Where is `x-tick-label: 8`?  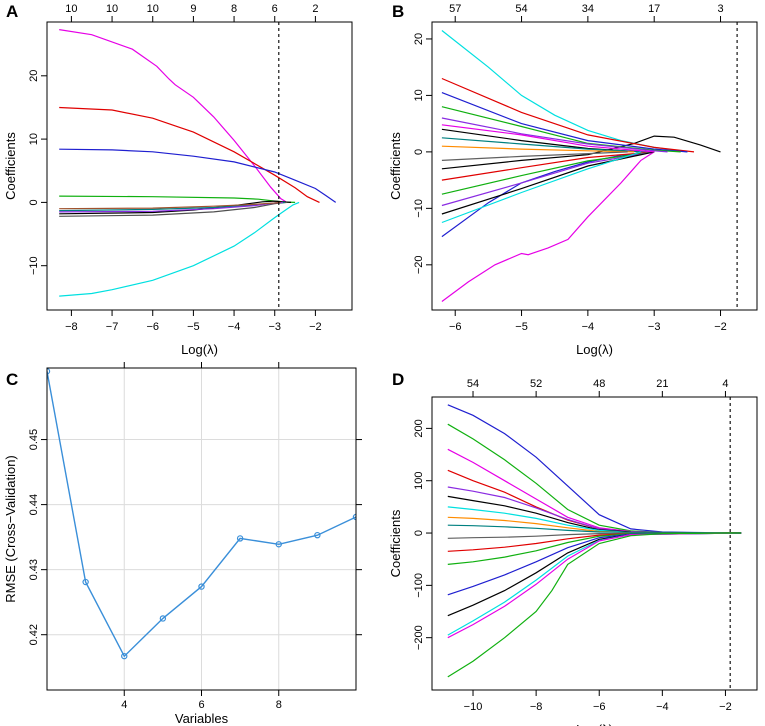 x-tick-label: 8 is located at coordinates (279, 705).